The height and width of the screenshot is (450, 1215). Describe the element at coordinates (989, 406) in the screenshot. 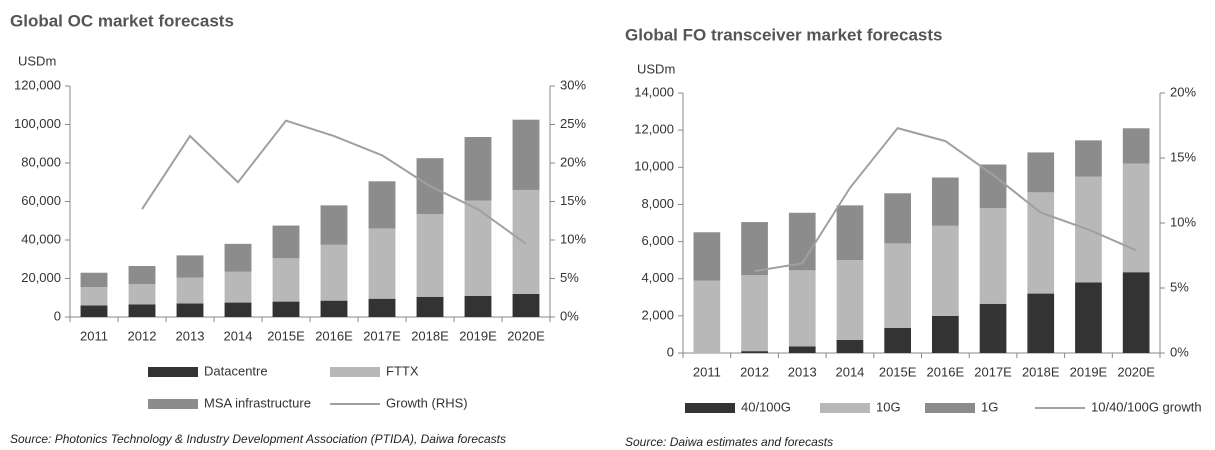

I see `legend-label: 1G` at that location.